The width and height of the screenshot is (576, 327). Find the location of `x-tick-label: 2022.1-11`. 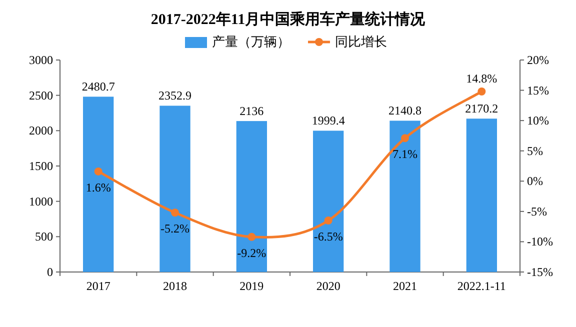

x-tick-label: 2022.1-11 is located at coordinates (481, 286).